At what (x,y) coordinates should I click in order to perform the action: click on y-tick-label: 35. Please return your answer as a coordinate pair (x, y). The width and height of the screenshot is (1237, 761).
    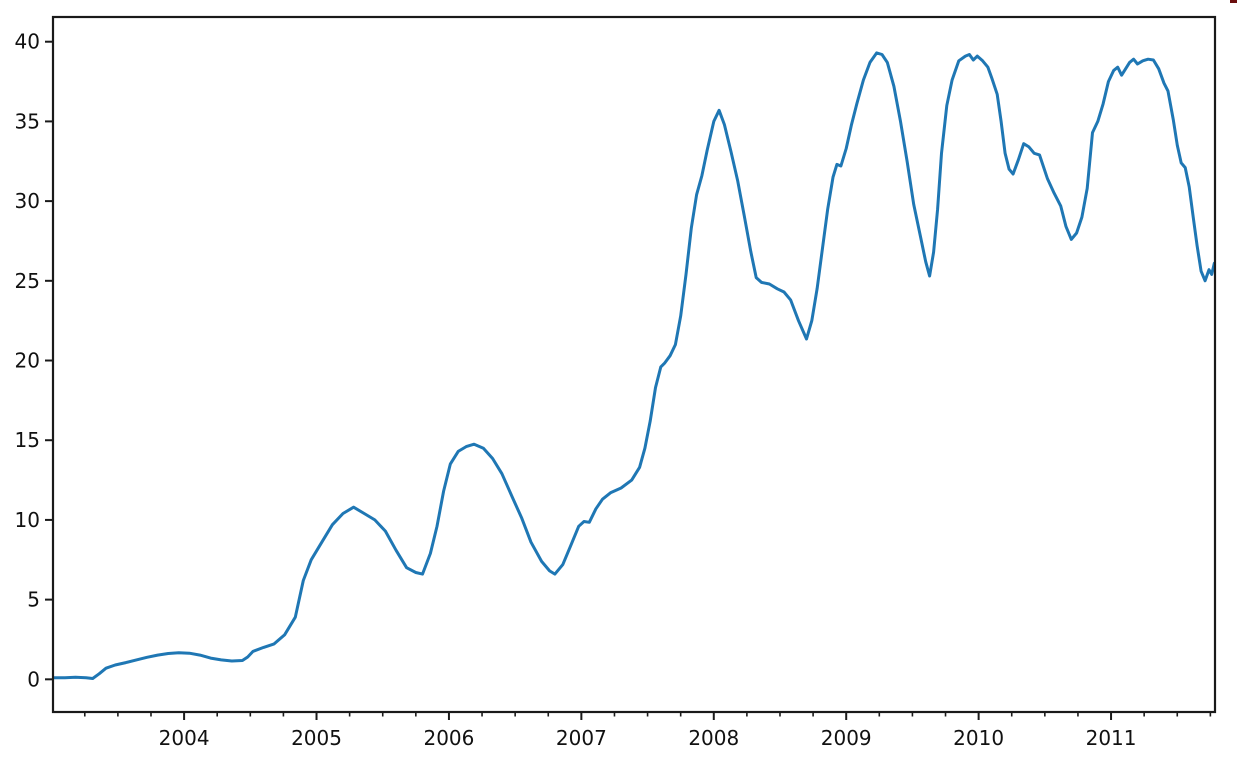
    Looking at the image, I should click on (27, 121).